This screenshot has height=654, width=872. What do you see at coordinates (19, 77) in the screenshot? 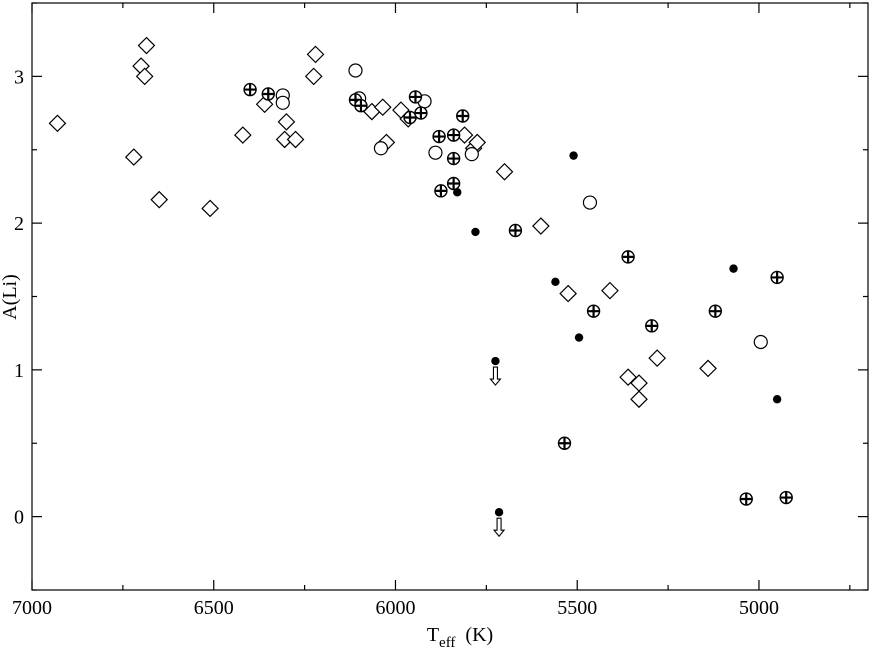
I see `y-tick-label: 3` at bounding box center [19, 77].